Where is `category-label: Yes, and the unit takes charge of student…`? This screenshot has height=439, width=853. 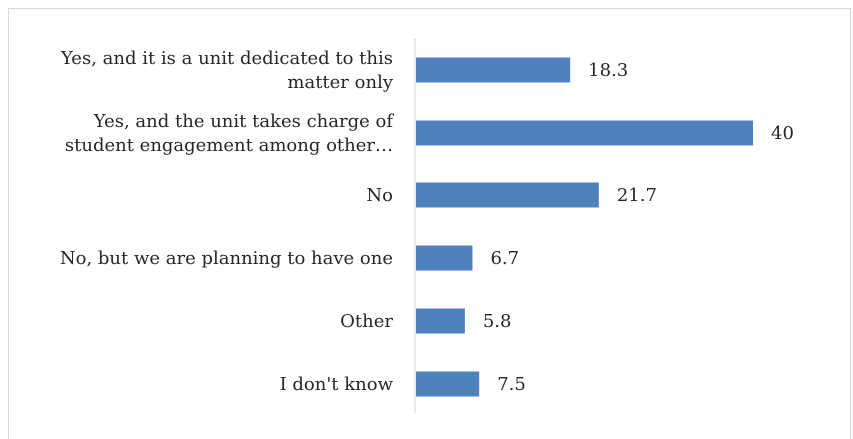 category-label: Yes, and the unit takes charge of student… is located at coordinates (229, 133).